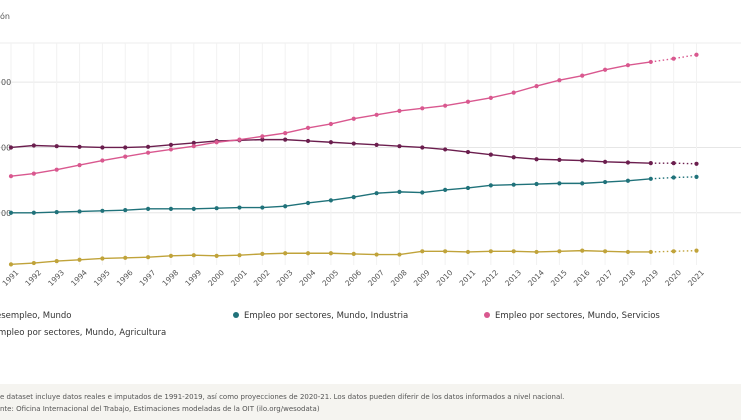 This screenshot has width=741, height=420. What do you see at coordinates (170, 278) in the screenshot?
I see `x-tick-label: 1998` at bounding box center [170, 278].